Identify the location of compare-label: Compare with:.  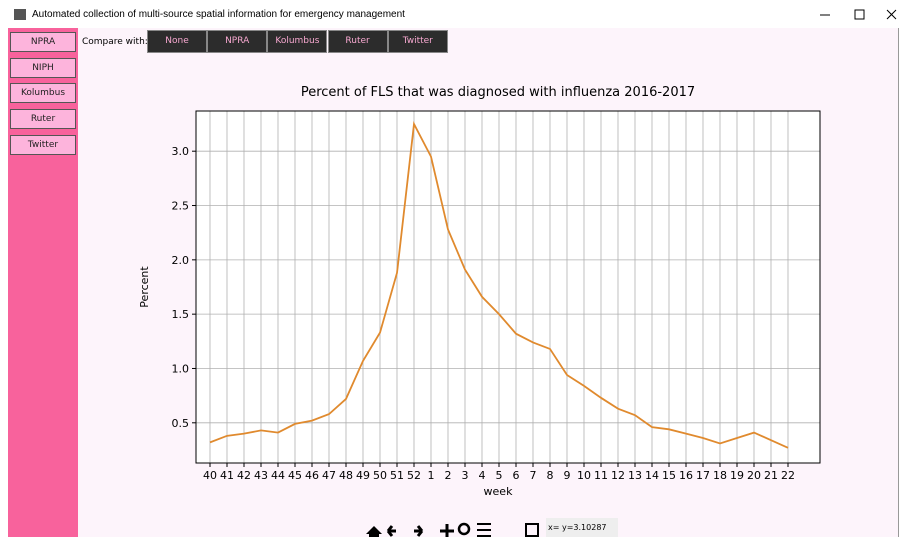
(115, 42).